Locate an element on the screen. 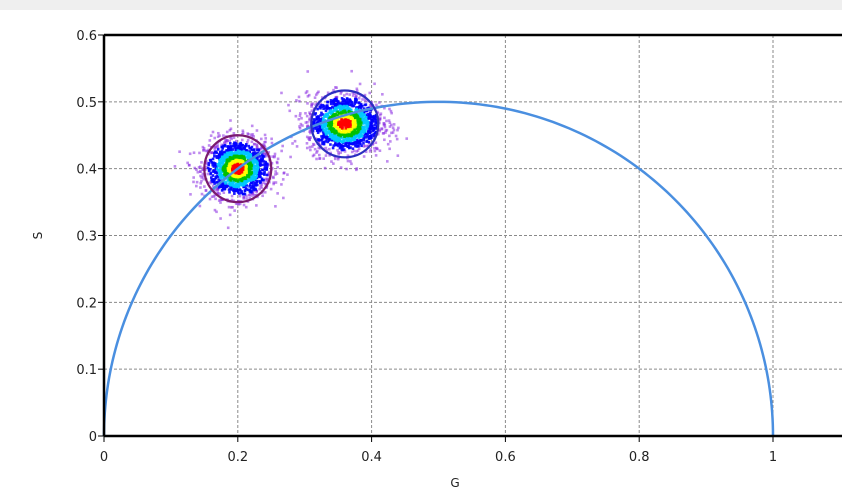 The image size is (842, 495). y-tick-label: 0.4 is located at coordinates (86, 170).